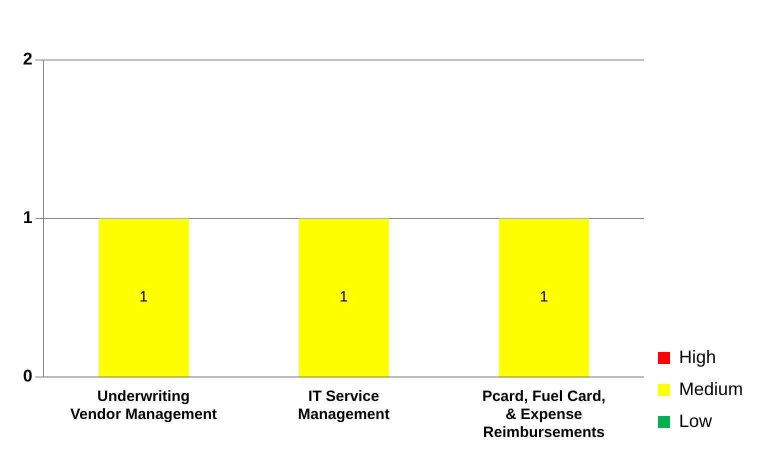  Describe the element at coordinates (27, 376) in the screenshot. I see `y-tick-label: 0` at that location.